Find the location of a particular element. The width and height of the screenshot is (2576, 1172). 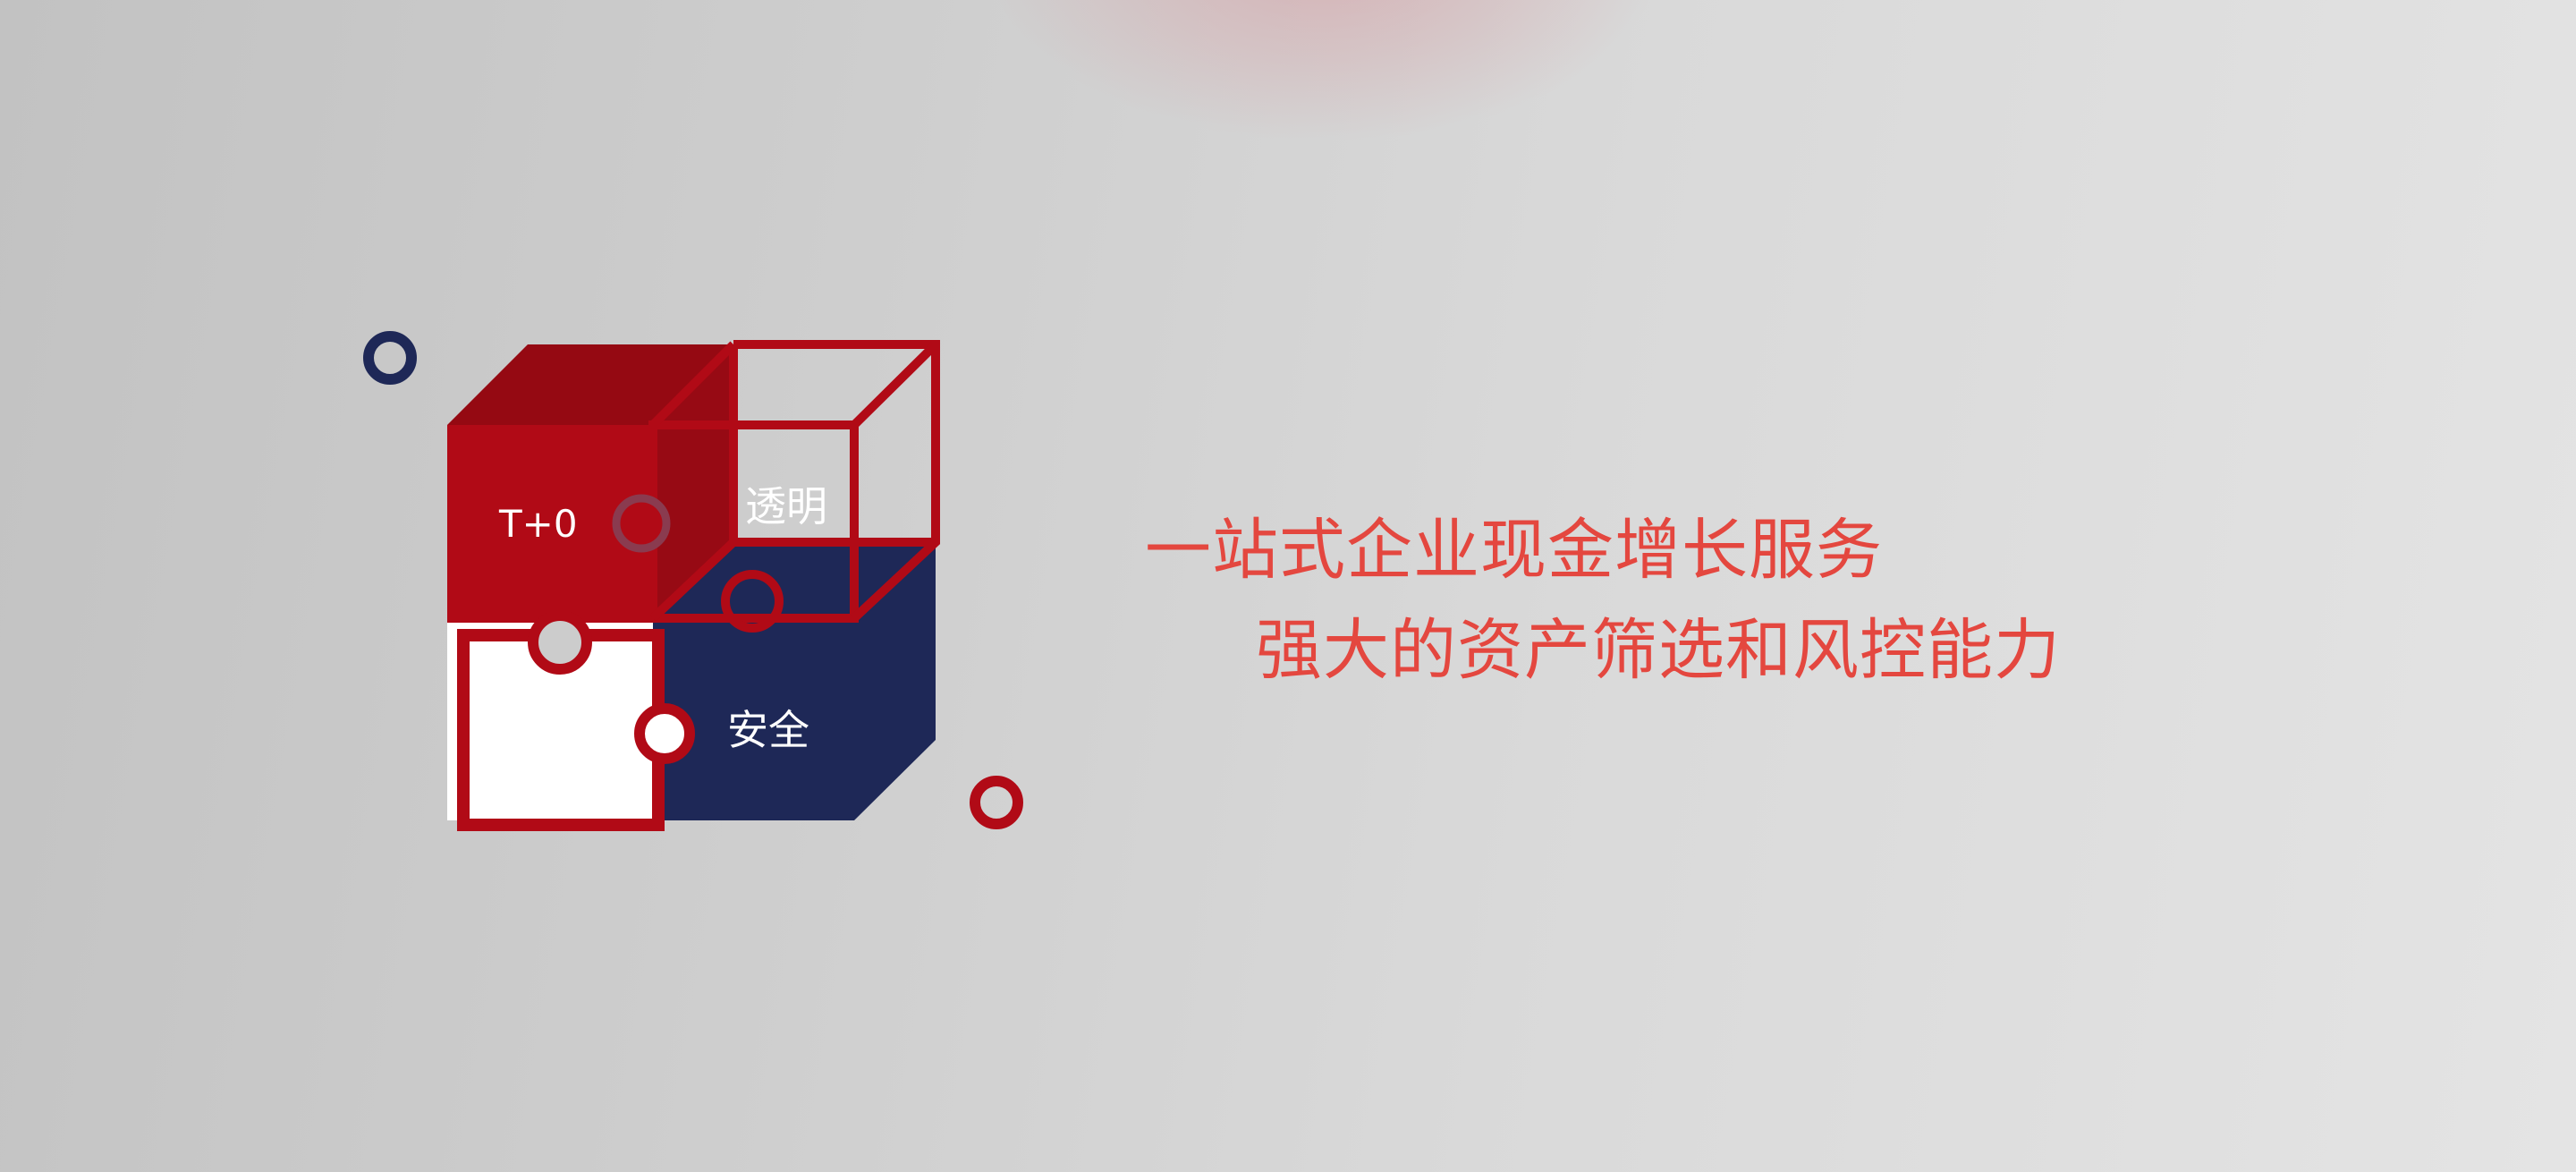

puzzle-knob-red is located at coordinates (641, 523).